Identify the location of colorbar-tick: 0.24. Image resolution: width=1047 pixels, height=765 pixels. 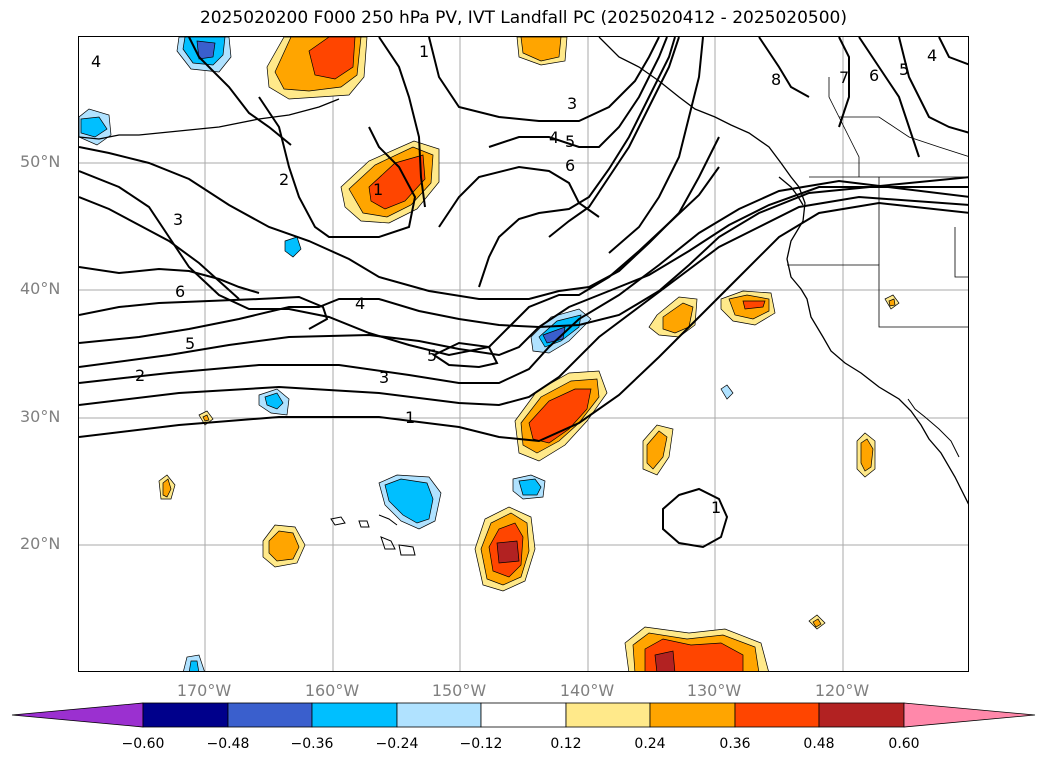
(650, 744).